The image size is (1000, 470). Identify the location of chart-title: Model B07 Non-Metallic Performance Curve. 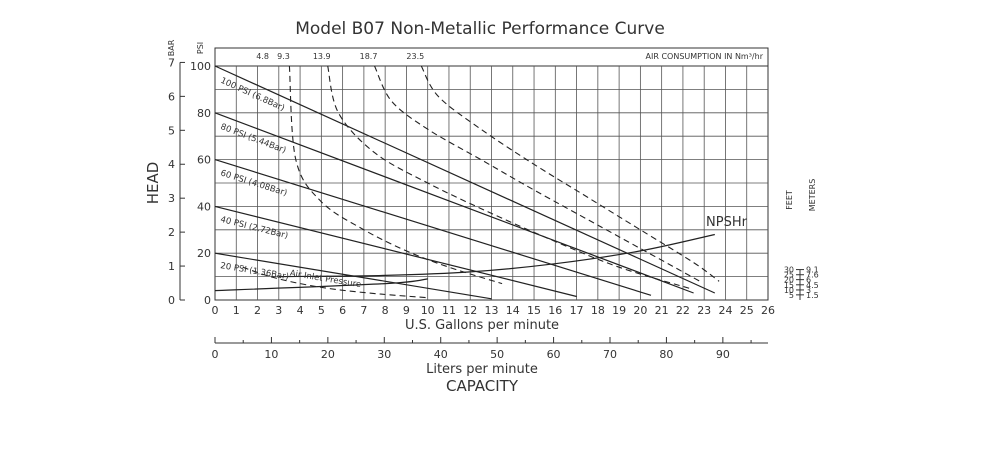
(480, 29).